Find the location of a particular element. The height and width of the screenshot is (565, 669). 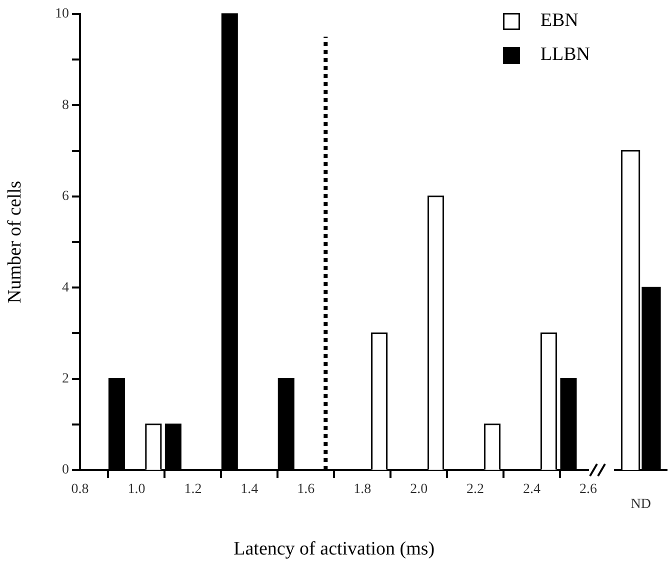

y-tick-label: 6 is located at coordinates (65, 196).